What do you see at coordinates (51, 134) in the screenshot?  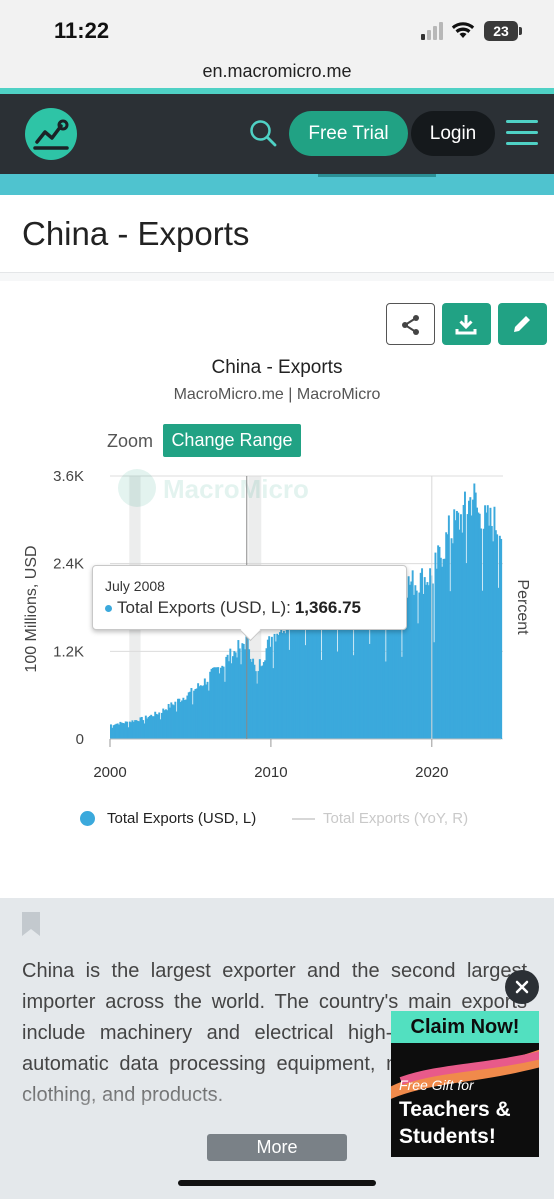 I see `macromicro-logo` at bounding box center [51, 134].